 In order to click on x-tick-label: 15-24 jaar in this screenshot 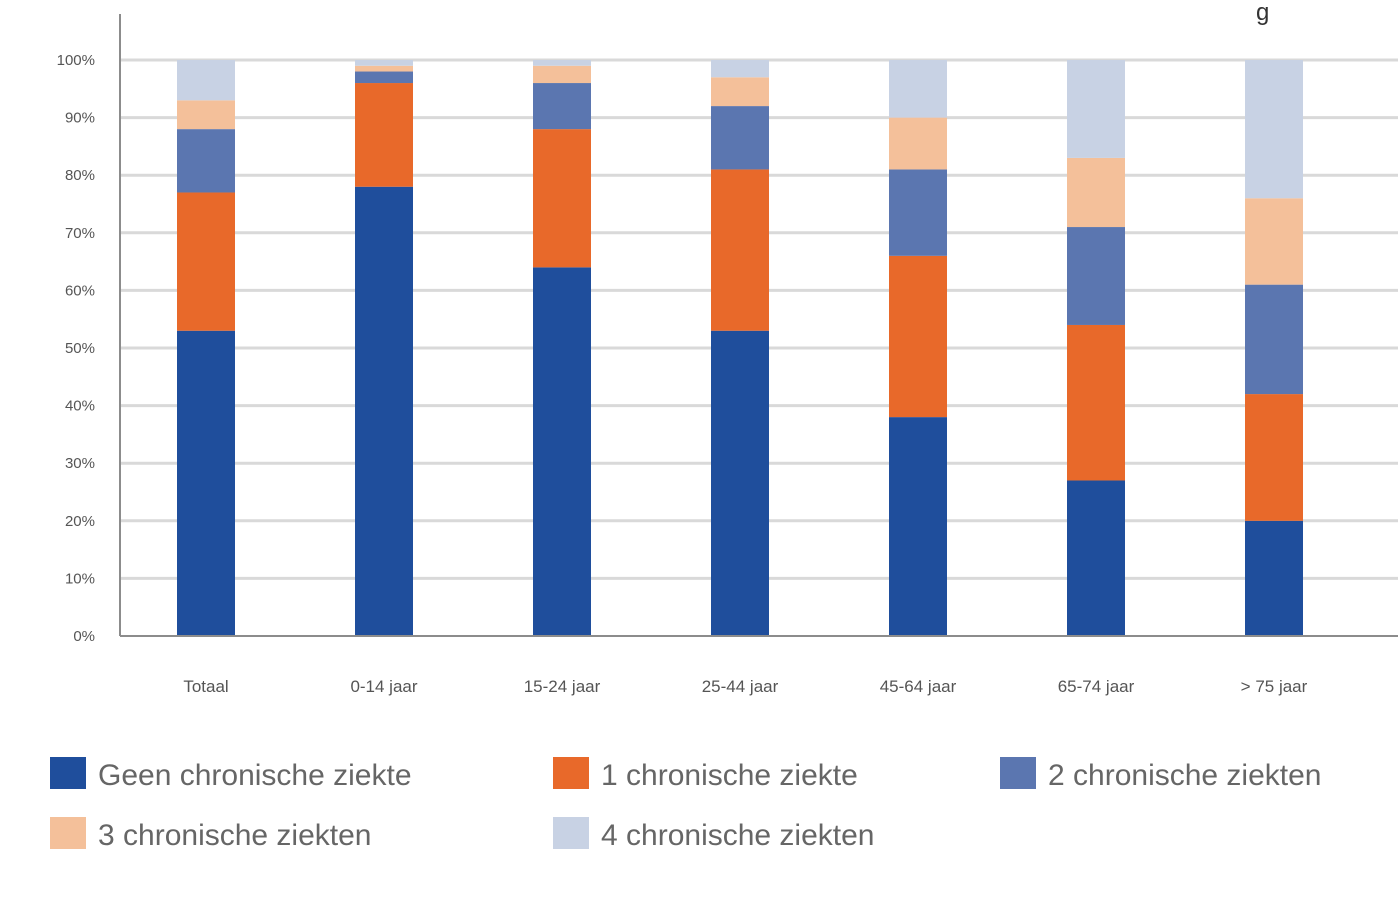, I will do `click(562, 686)`.